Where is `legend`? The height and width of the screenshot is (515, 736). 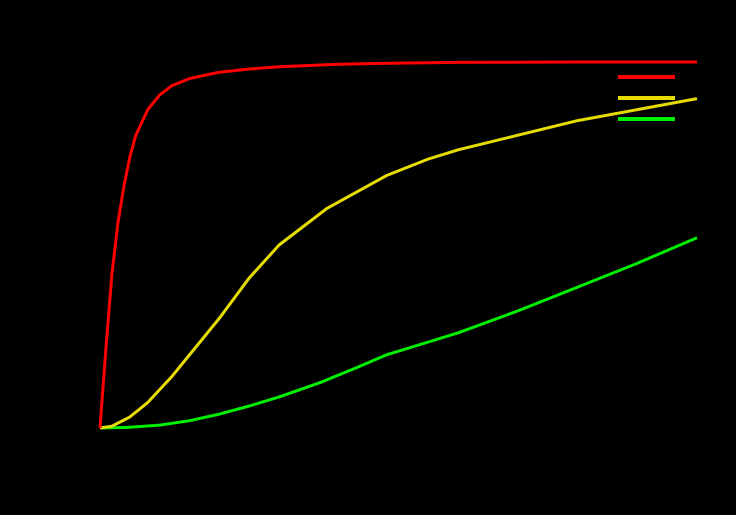 legend is located at coordinates (646, 98).